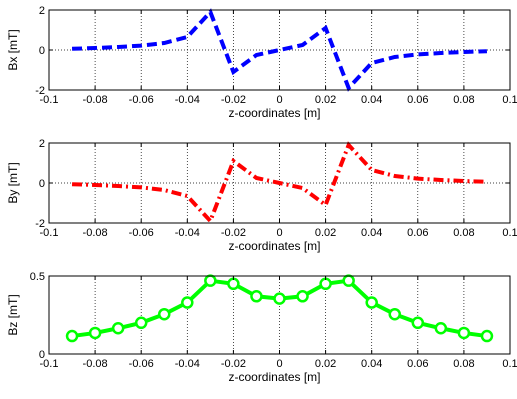 The image size is (517, 399). Describe the element at coordinates (13, 49) in the screenshot. I see `y-axis-label: Bx [mT]` at that location.